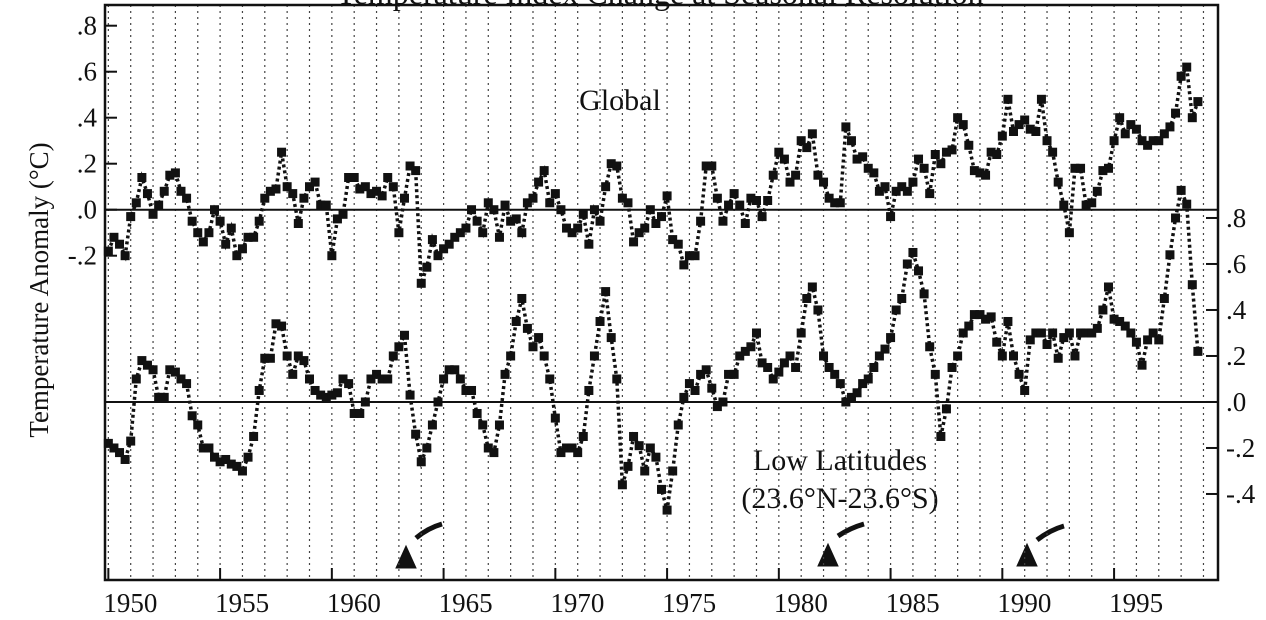 The width and height of the screenshot is (1266, 620). Describe the element at coordinates (850, 530) in the screenshot. I see `volcano-plume` at that location.